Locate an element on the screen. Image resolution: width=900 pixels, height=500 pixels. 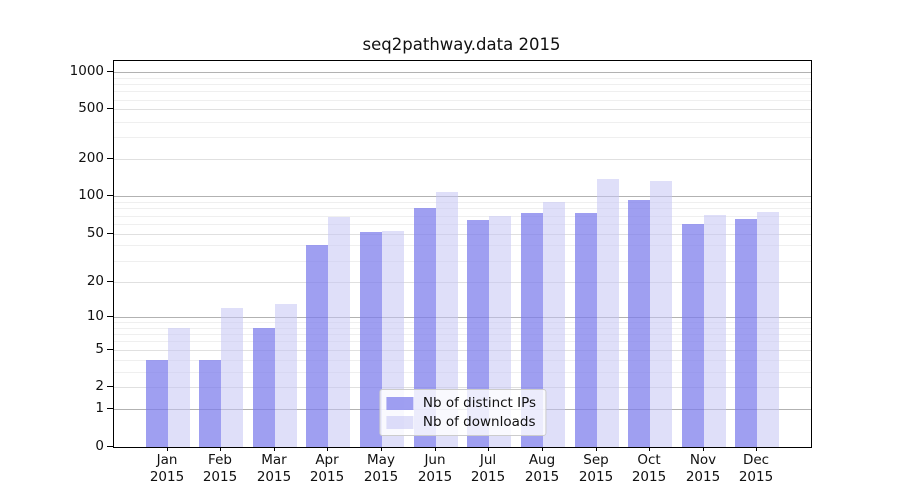
bar-nb-of-downloads-aug is located at coordinates (554, 324).